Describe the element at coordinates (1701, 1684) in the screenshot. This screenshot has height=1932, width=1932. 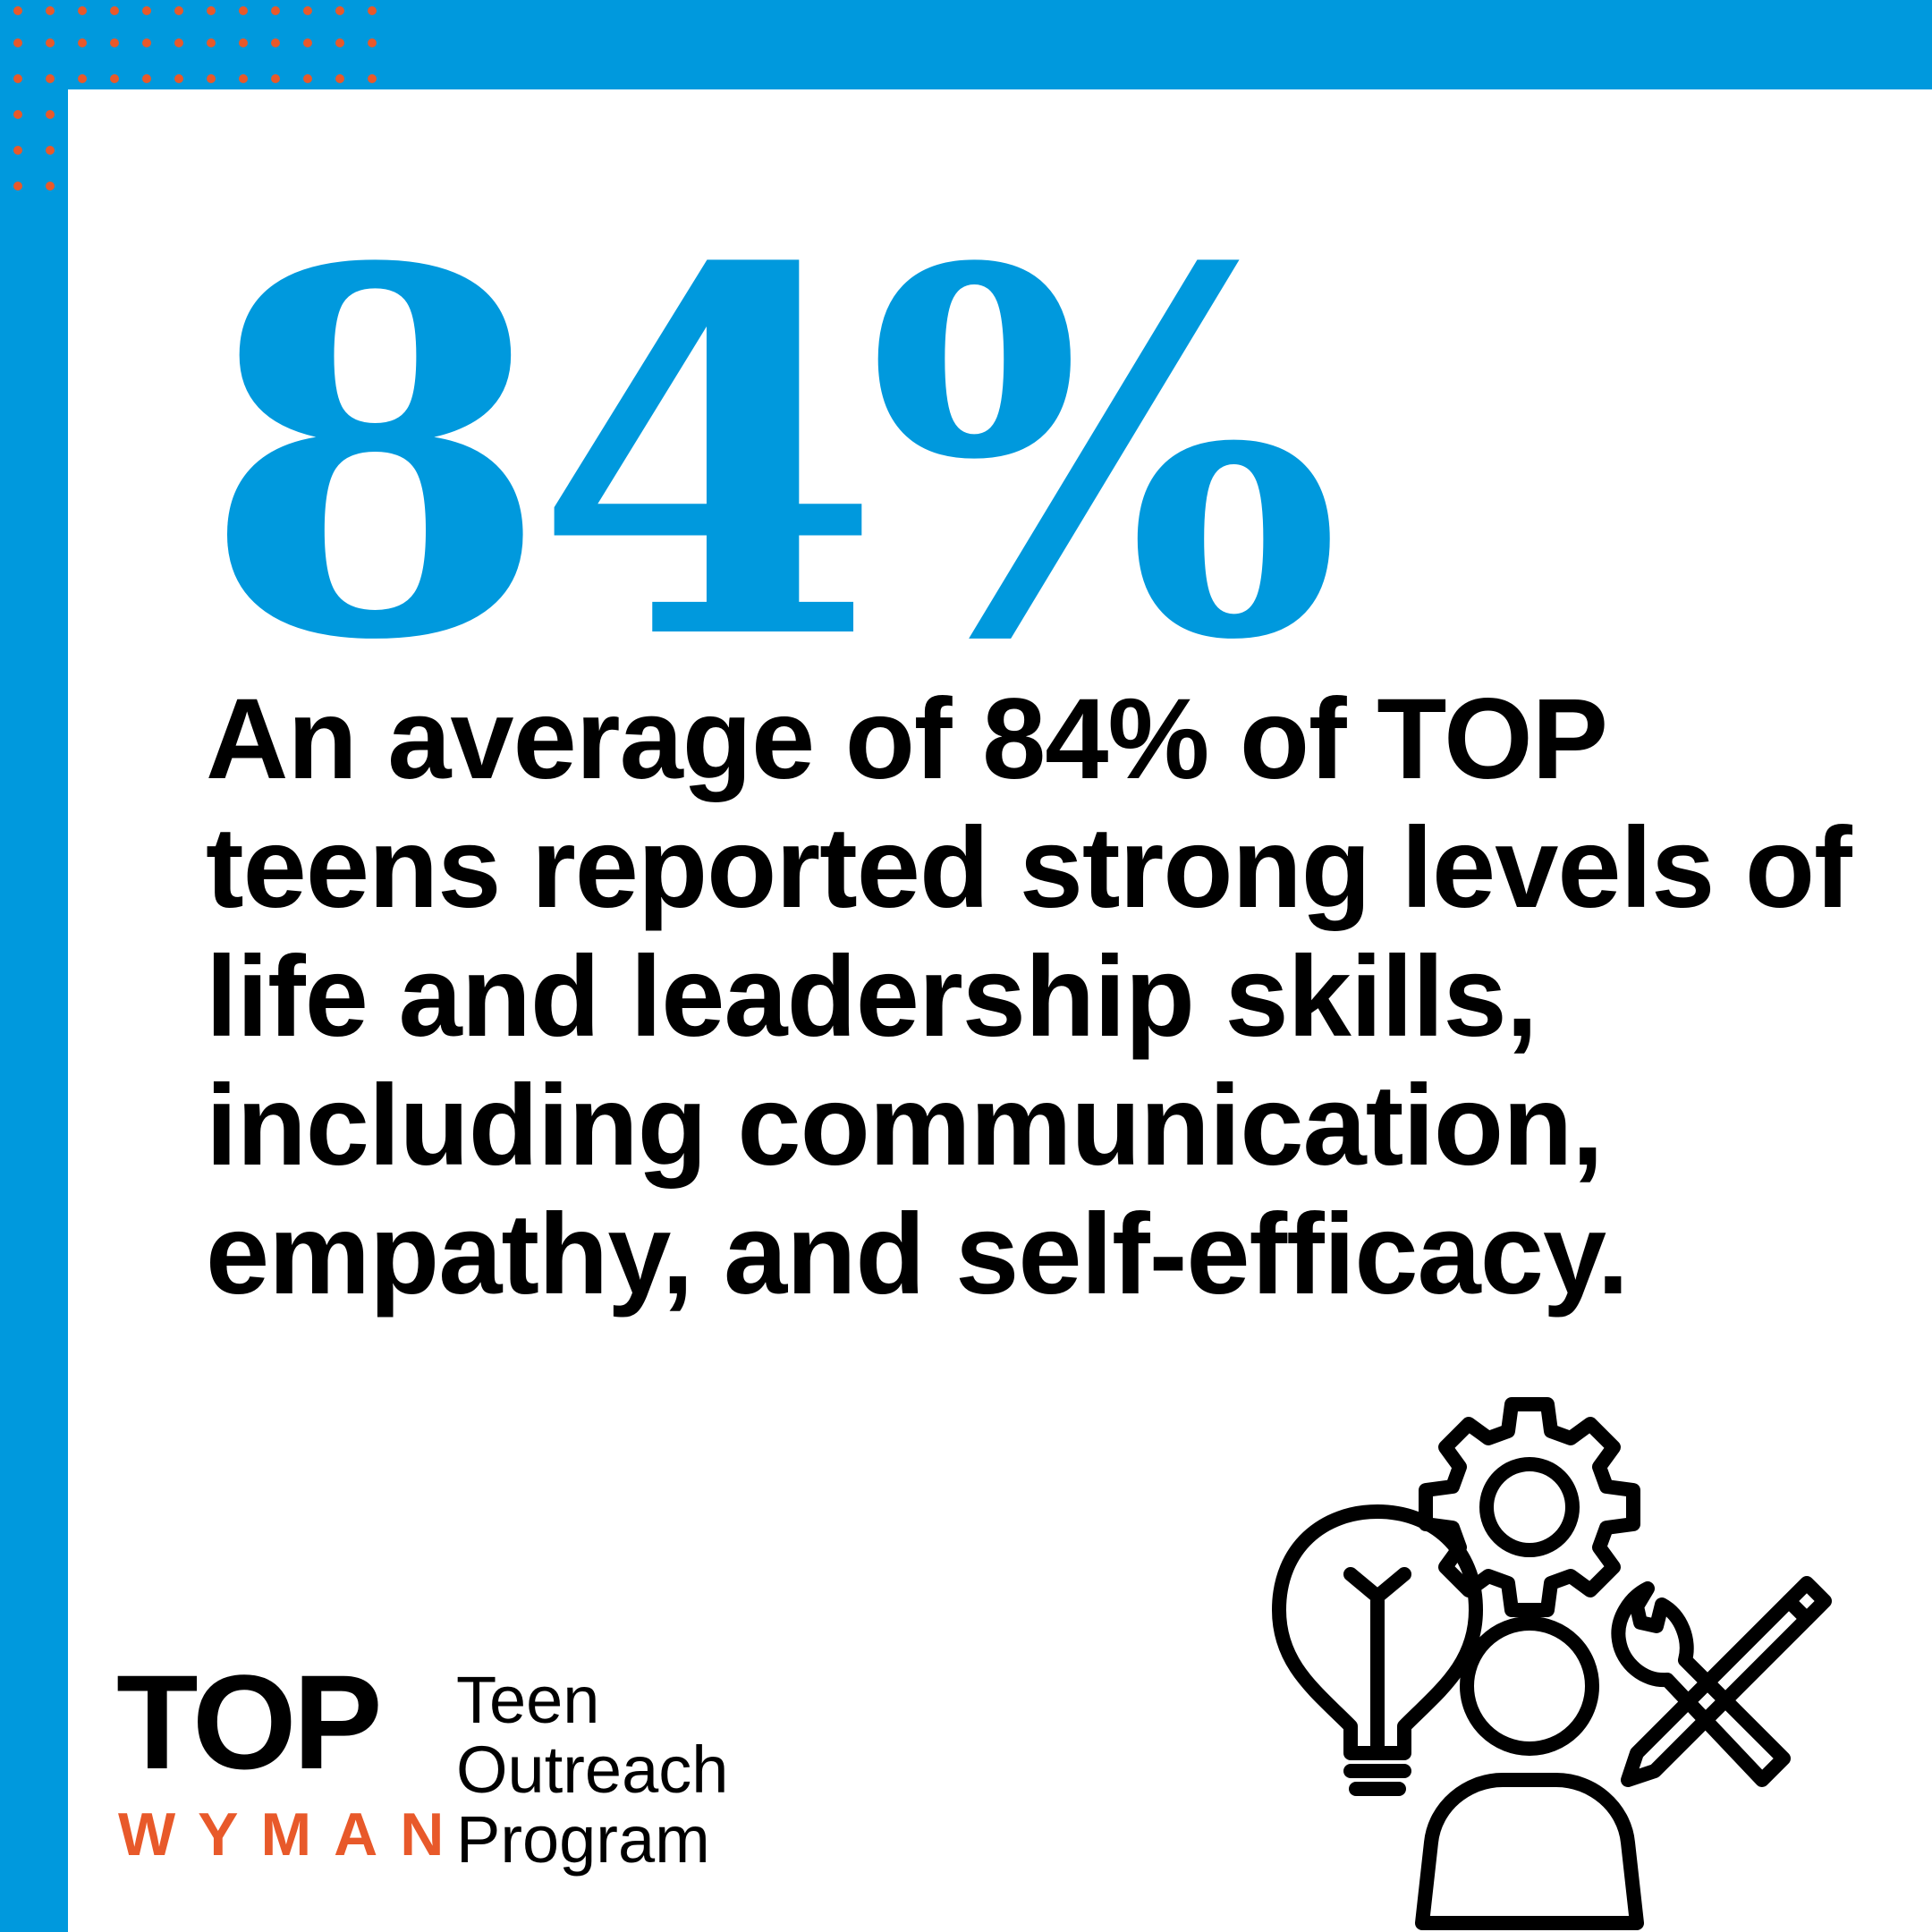
I see `wrench-icon` at that location.